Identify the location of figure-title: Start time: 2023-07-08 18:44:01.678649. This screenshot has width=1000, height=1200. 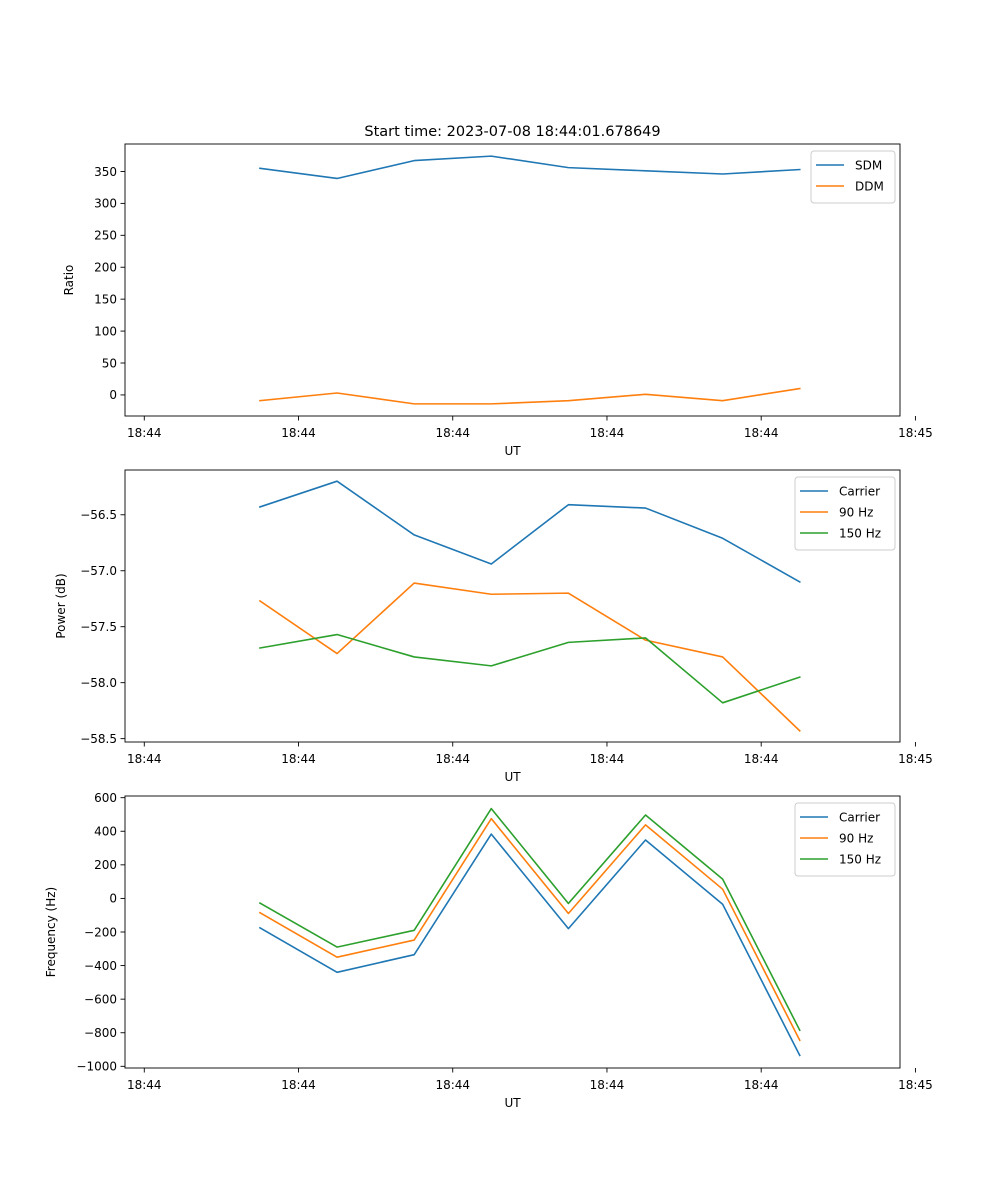
(512, 132).